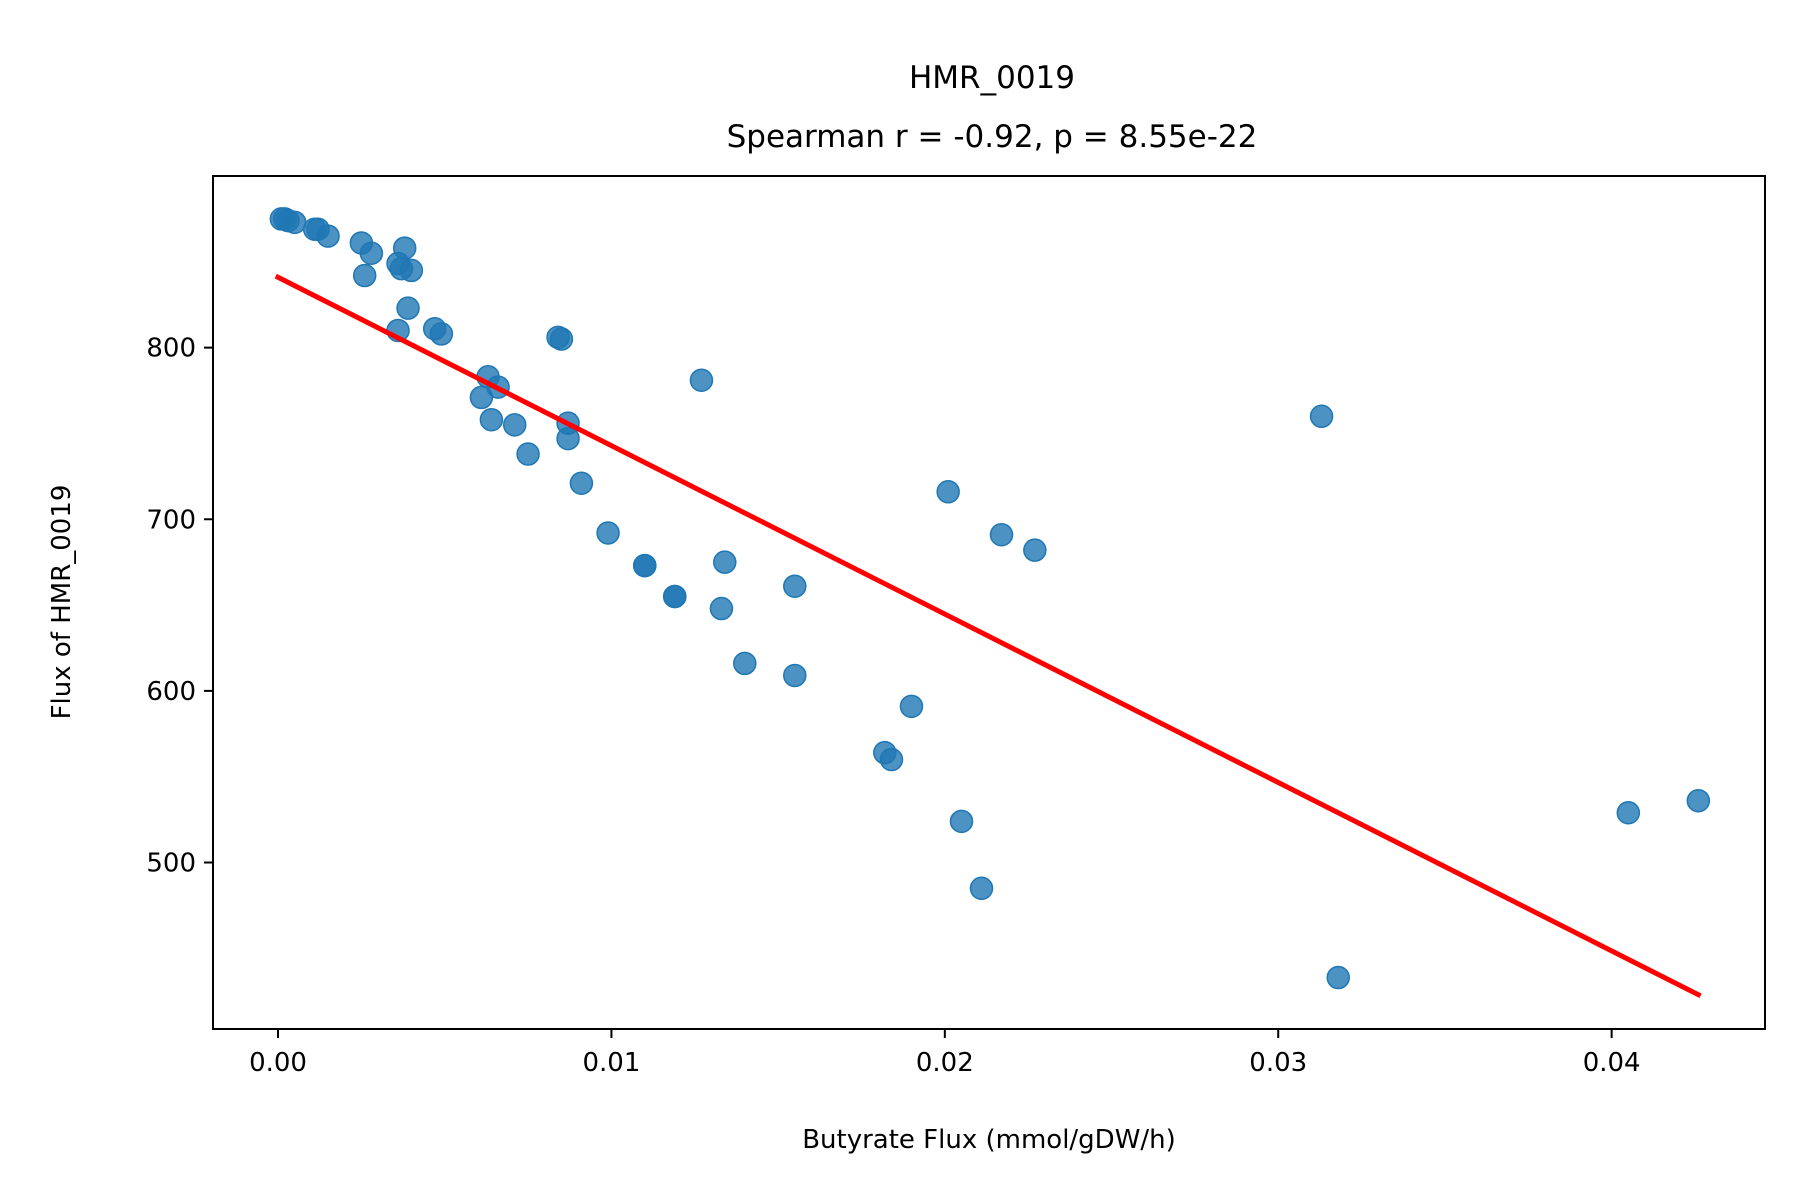 Image resolution: width=1800 pixels, height=1200 pixels. Describe the element at coordinates (992, 78) in the screenshot. I see `chart-title: HMR_0019` at that location.